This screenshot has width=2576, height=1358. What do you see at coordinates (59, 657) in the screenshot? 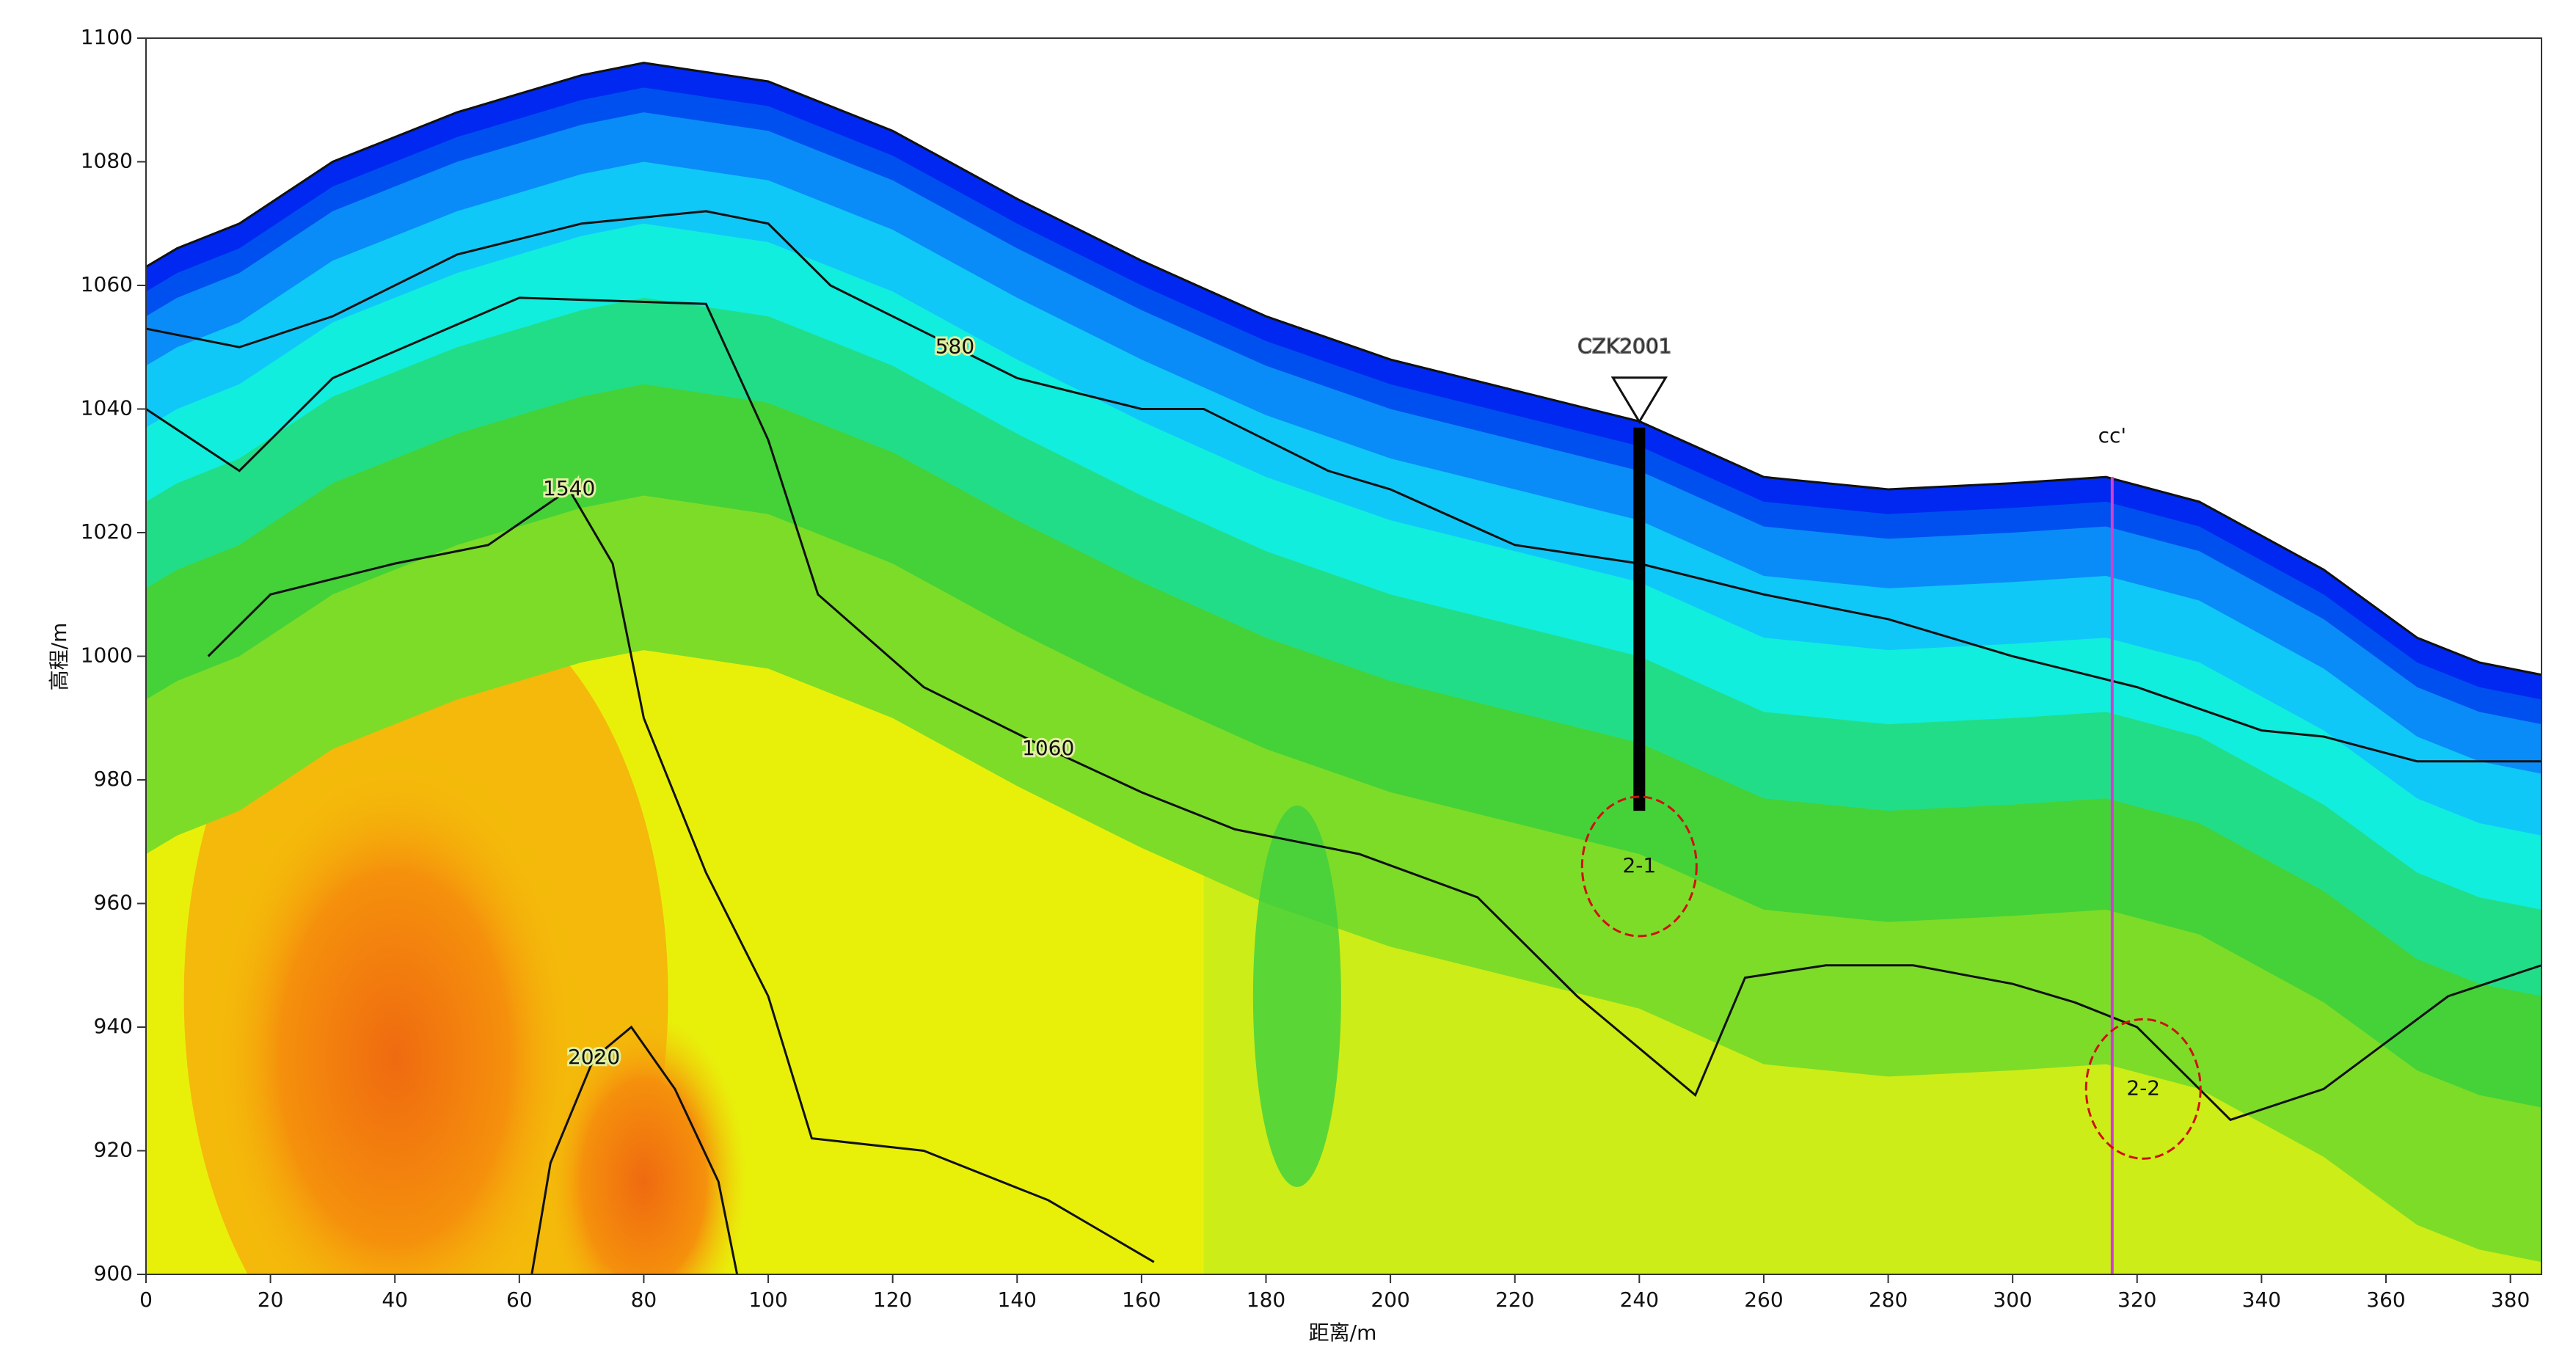
I see `y-axis-title: 高程/m` at bounding box center [59, 657].